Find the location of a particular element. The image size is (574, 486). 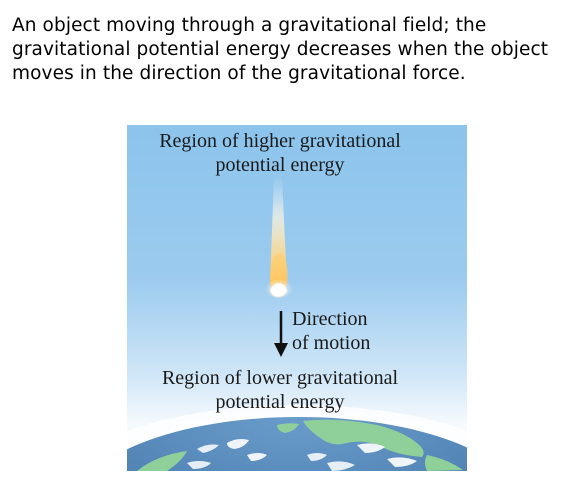

meteor-icon is located at coordinates (279, 237).